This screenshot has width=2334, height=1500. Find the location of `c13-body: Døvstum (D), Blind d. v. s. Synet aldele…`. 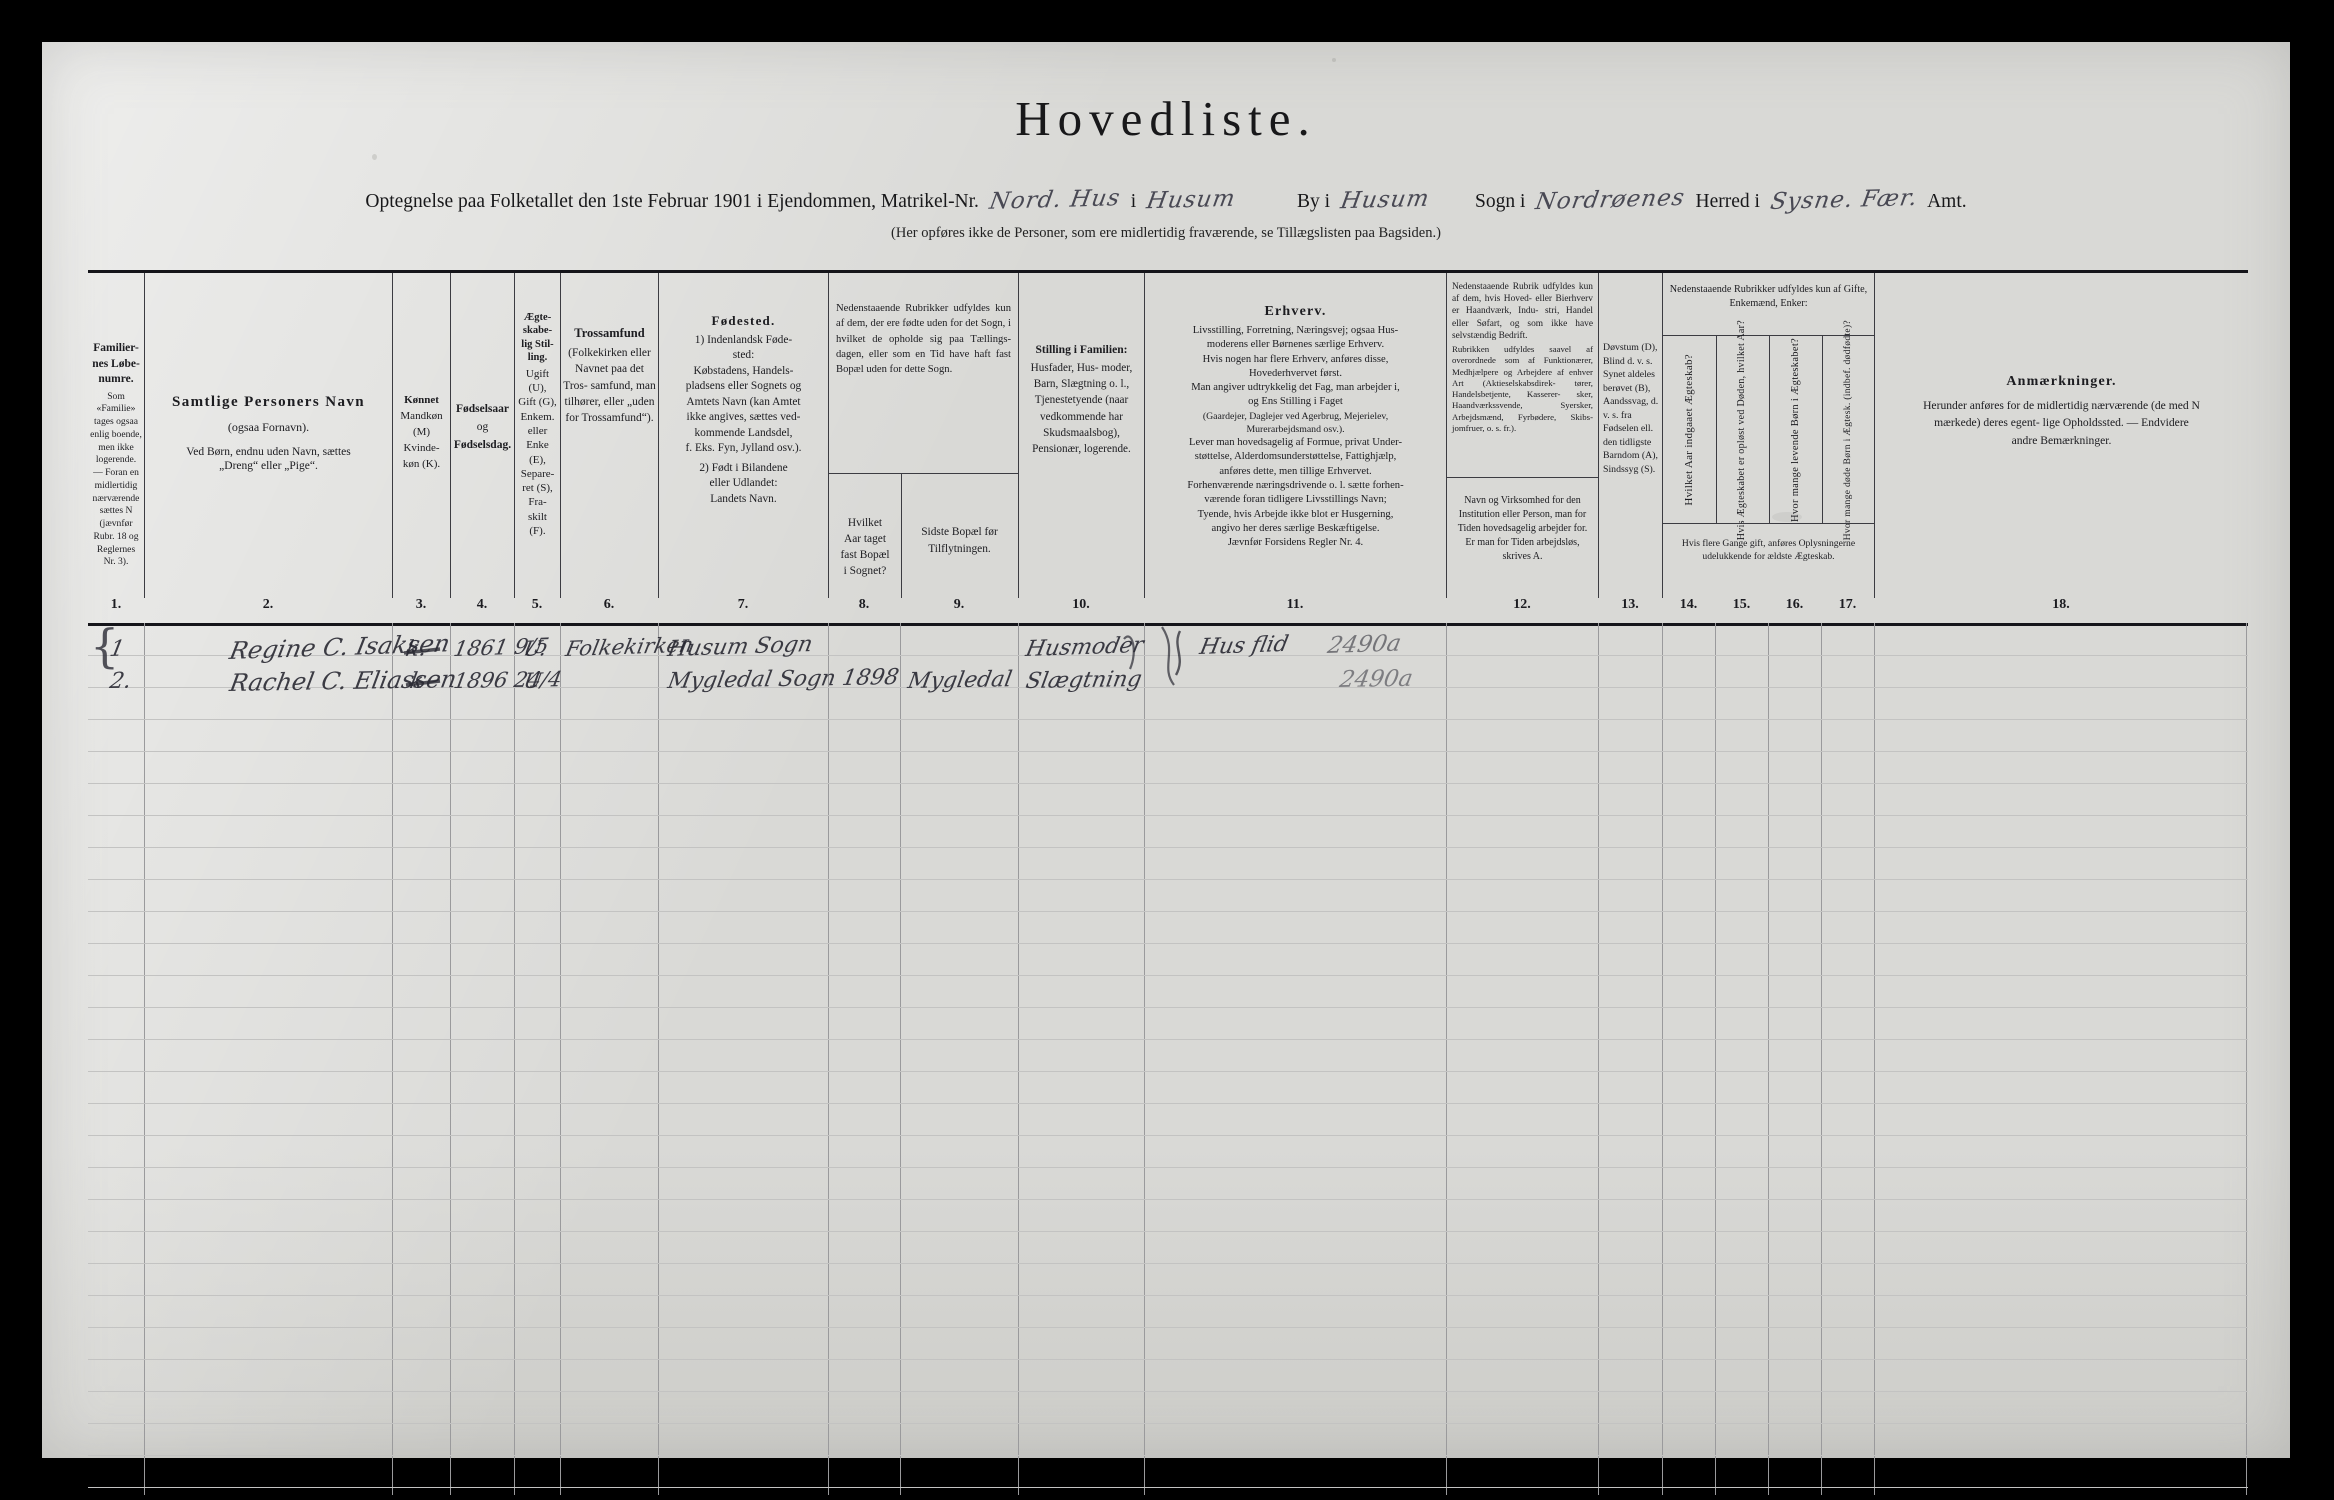

c13-body: Døvstum (D), Blind d. v. s. Synet aldele… is located at coordinates (1631, 408).